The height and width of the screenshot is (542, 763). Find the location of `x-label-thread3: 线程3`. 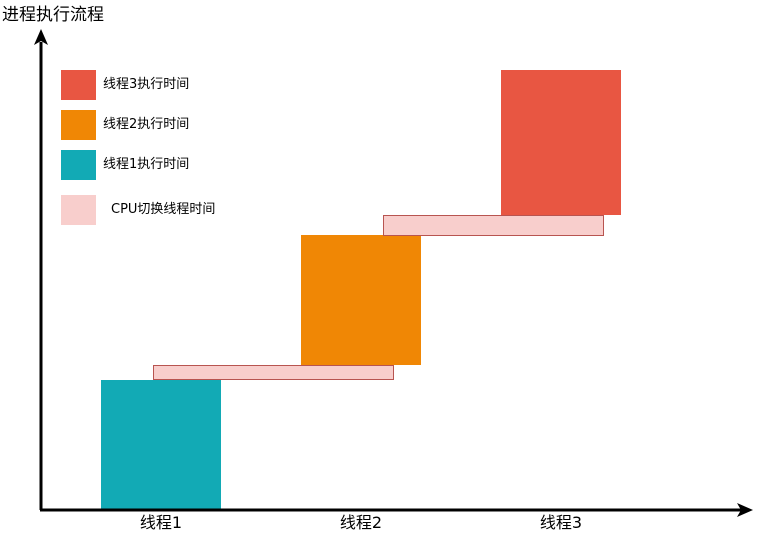

x-label-thread3: 线程3 is located at coordinates (561, 522).